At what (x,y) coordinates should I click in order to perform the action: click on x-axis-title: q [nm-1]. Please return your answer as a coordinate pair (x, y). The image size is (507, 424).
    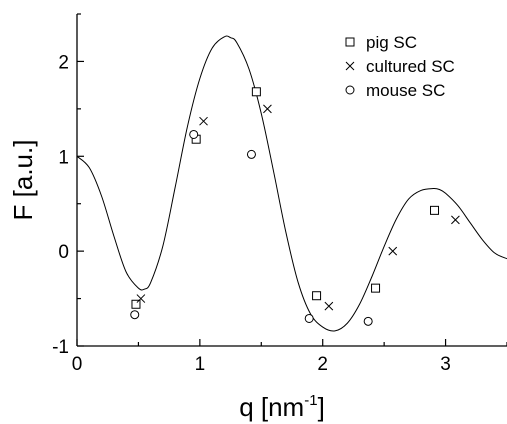
    Looking at the image, I should click on (282, 407).